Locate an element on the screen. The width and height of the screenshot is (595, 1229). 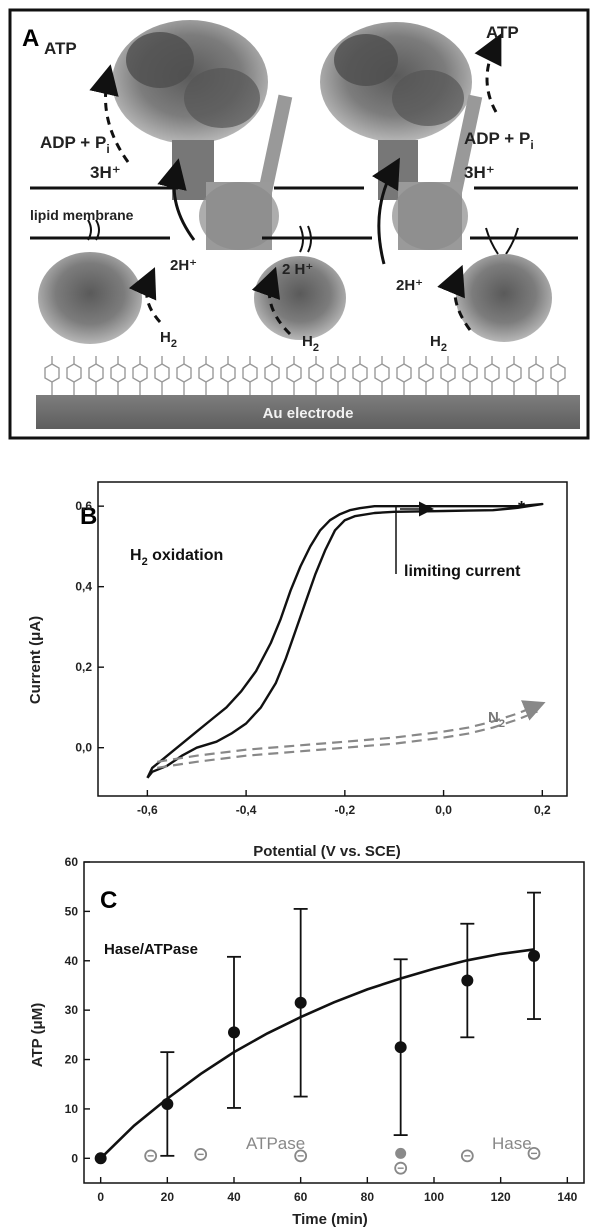
panel-b-ylabel: Current (μA) is located at coordinates (35, 660).